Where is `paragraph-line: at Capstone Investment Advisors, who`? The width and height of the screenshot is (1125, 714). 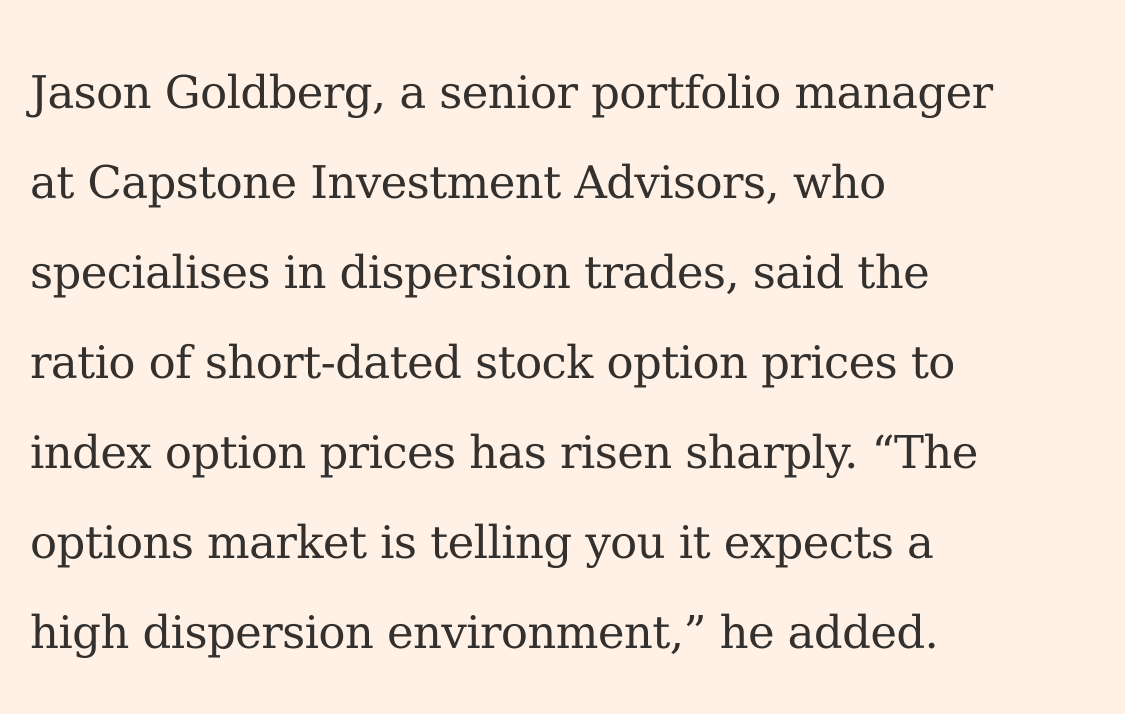 paragraph-line: at Capstone Investment Advisors, who is located at coordinates (458, 182).